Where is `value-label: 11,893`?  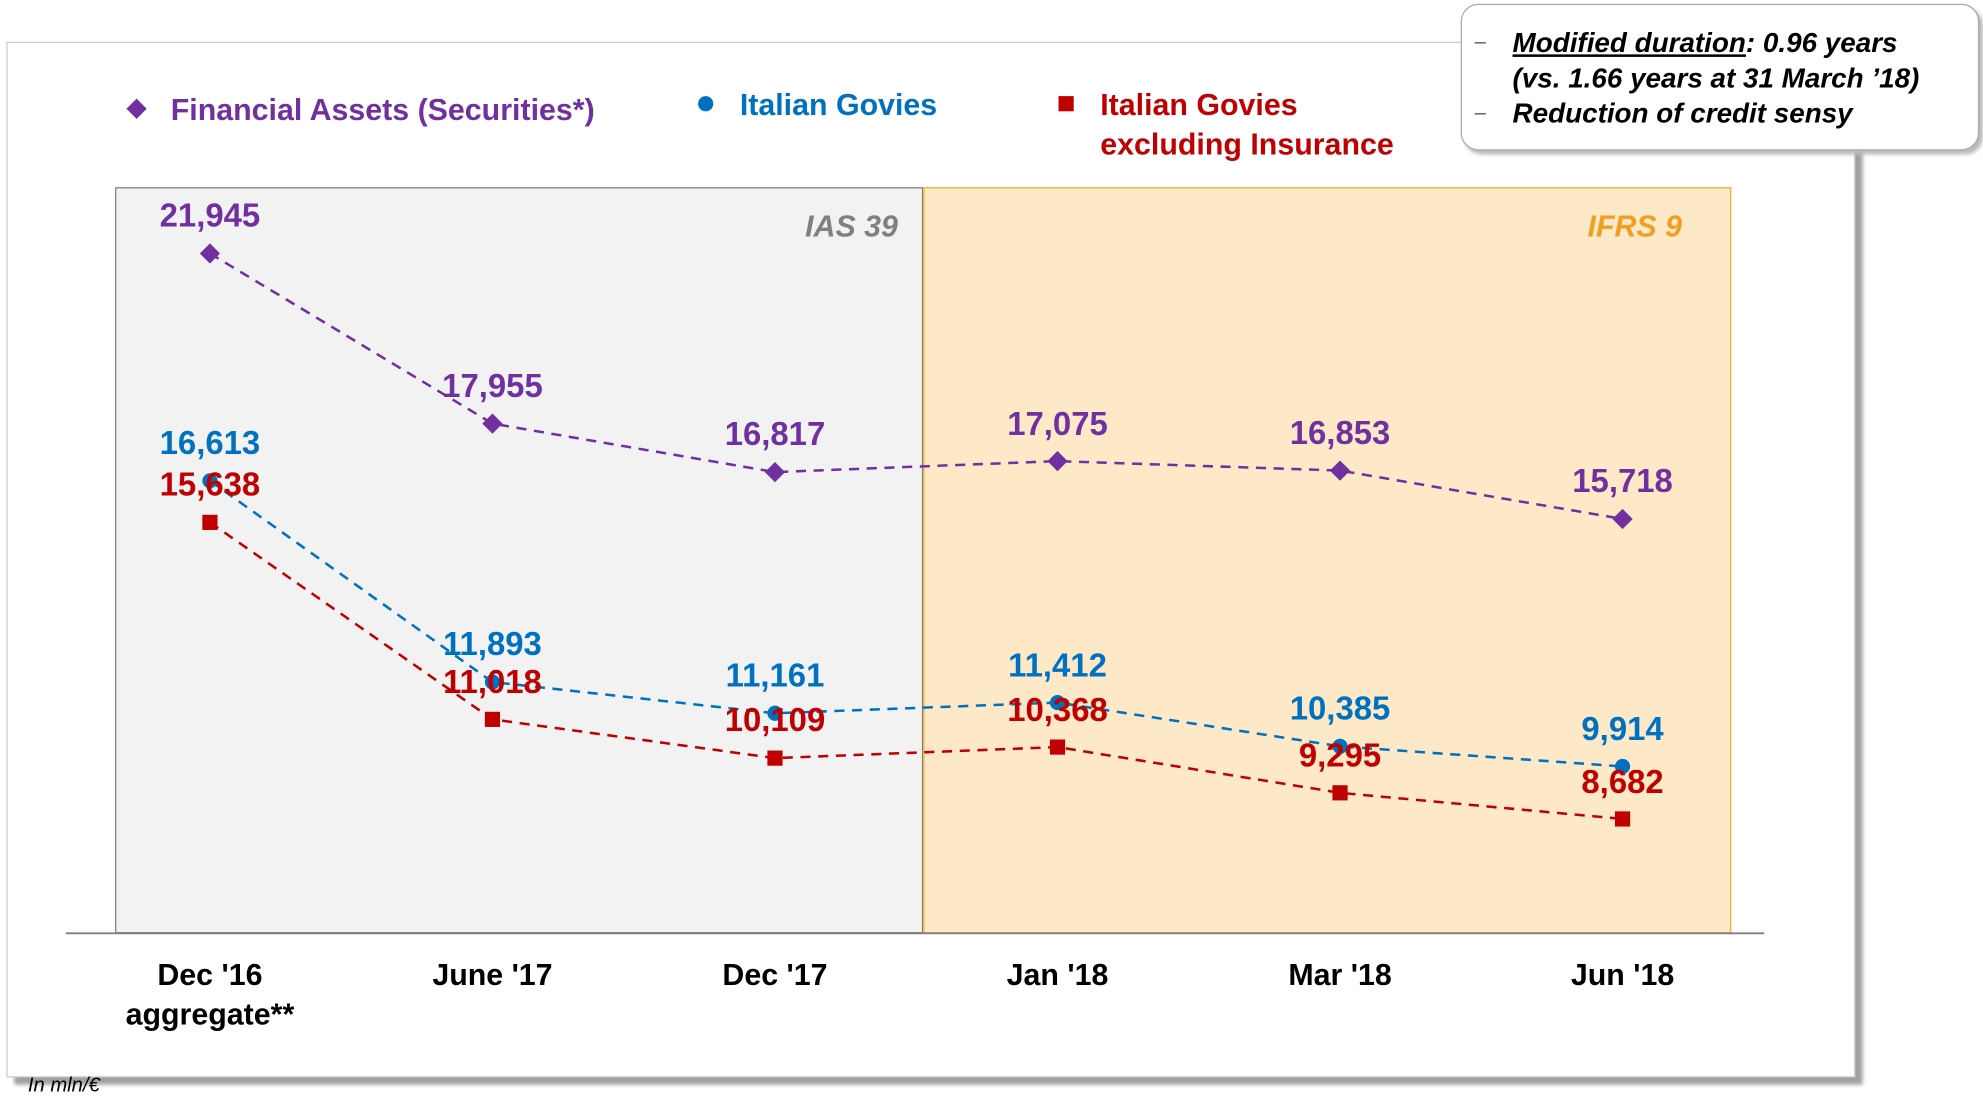 value-label: 11,893 is located at coordinates (492, 644).